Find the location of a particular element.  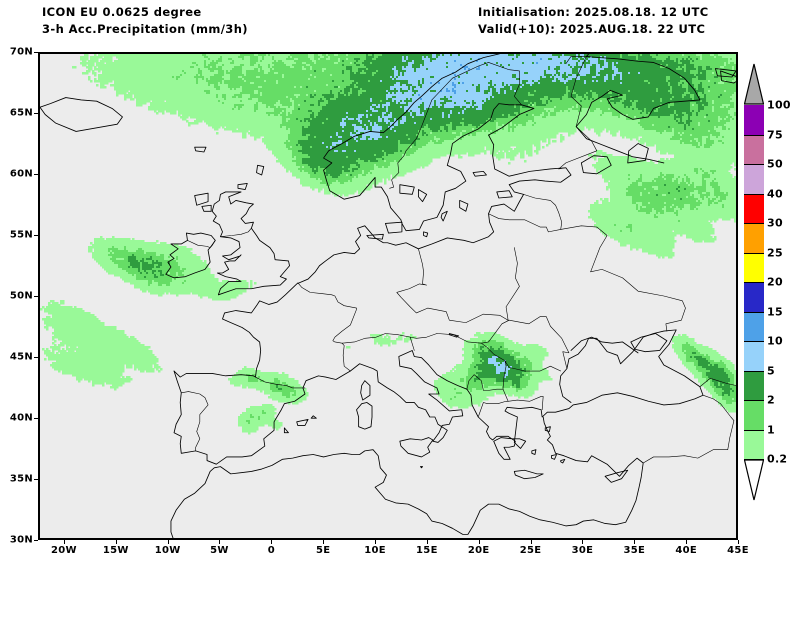

colorbar-over-arrow-icon is located at coordinates (754, 84).